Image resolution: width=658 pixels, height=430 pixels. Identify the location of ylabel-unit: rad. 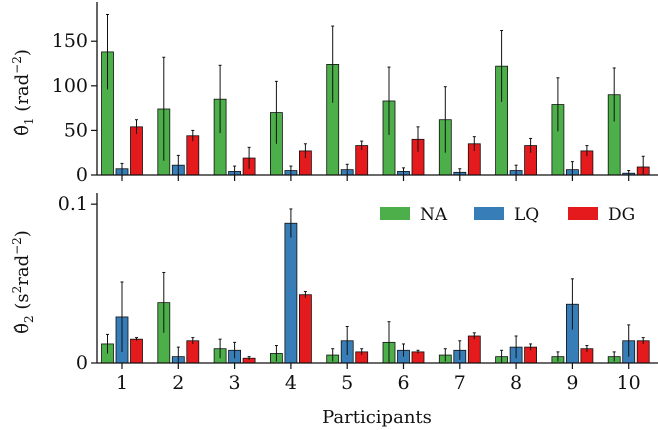
(22, 270).